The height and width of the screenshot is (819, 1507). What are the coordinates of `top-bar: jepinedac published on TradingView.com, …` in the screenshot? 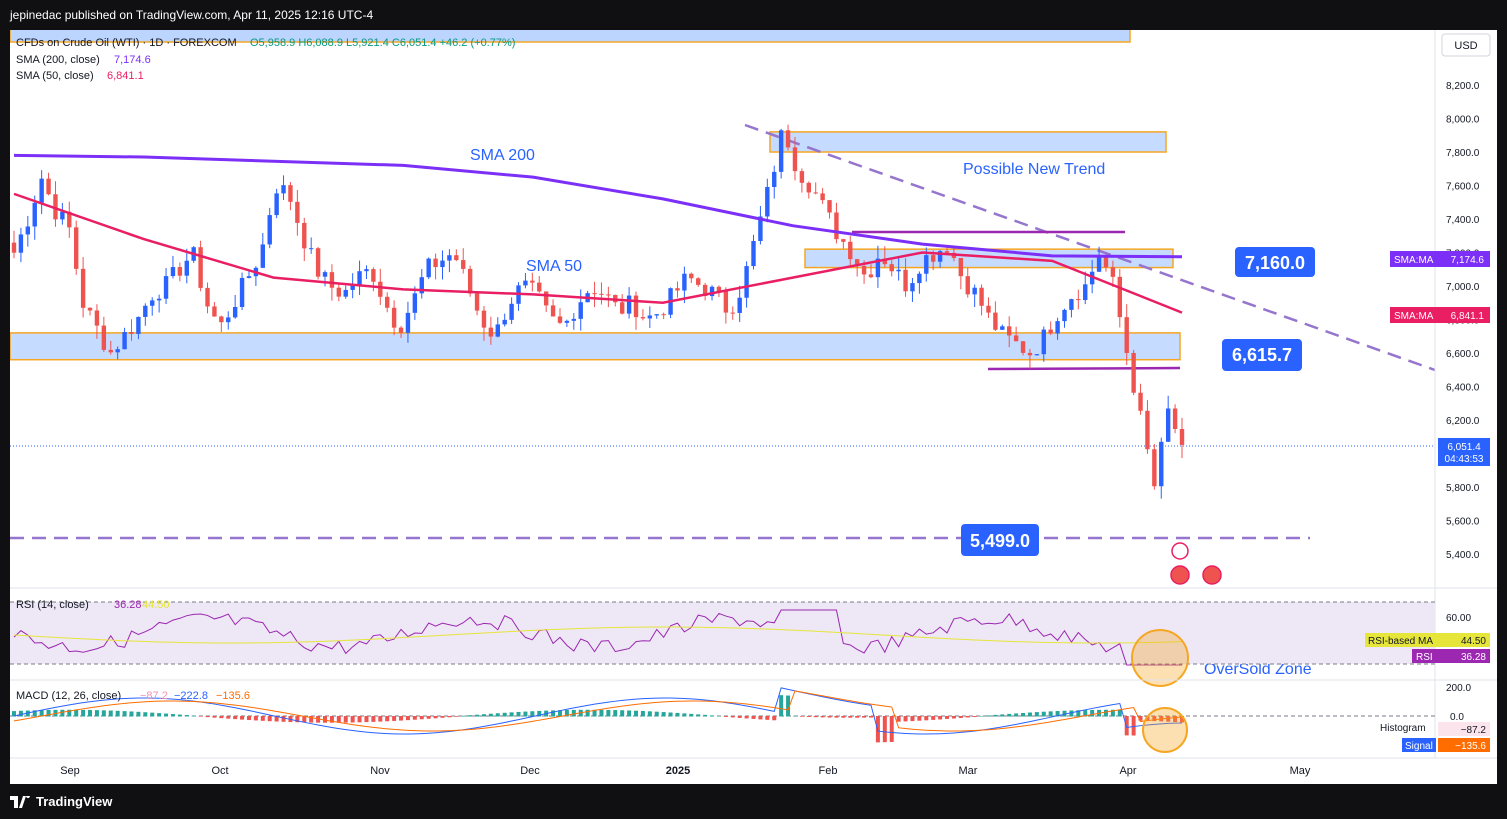 It's located at (753, 15).